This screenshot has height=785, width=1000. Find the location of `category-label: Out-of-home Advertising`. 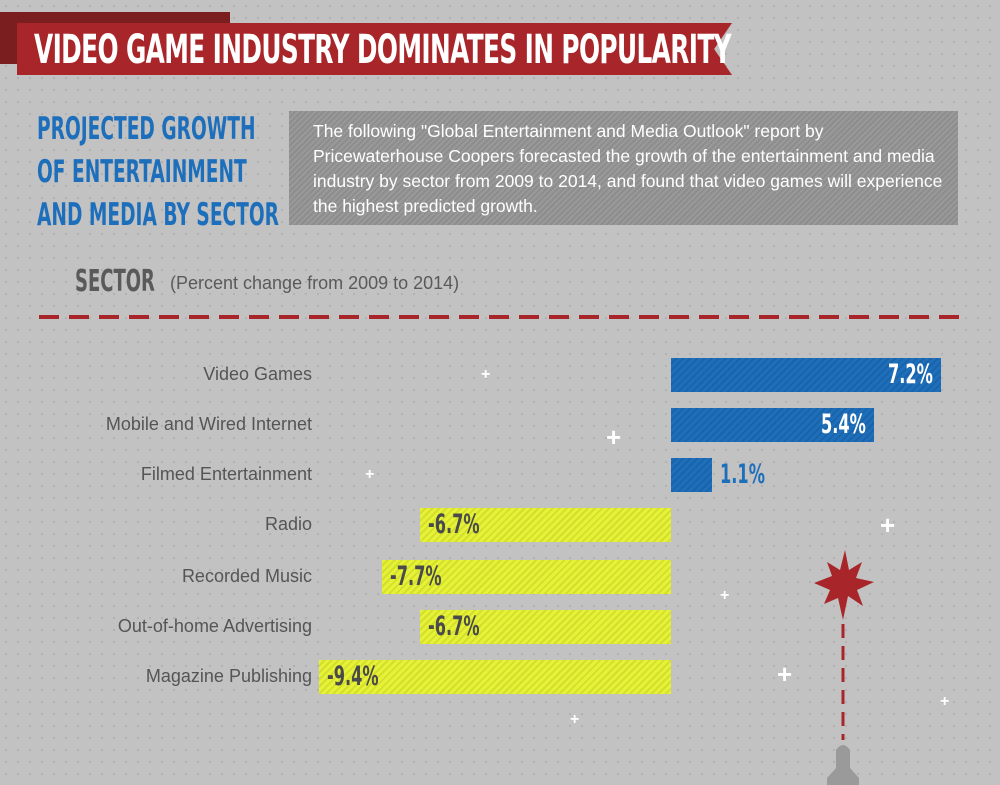

category-label: Out-of-home Advertising is located at coordinates (214, 626).